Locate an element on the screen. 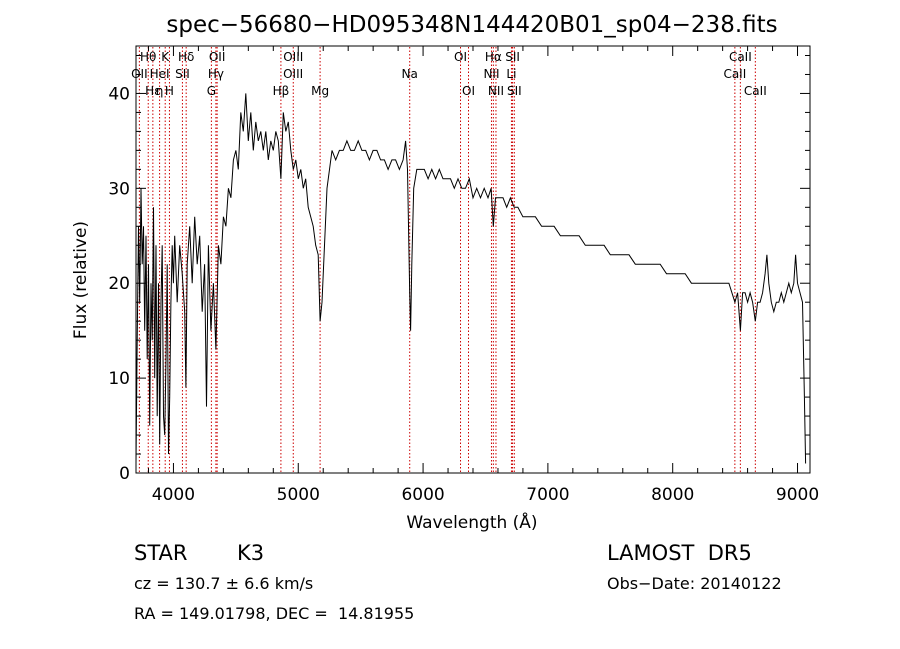 The image size is (900, 649). x-tick-label: 6000 is located at coordinates (422, 495).